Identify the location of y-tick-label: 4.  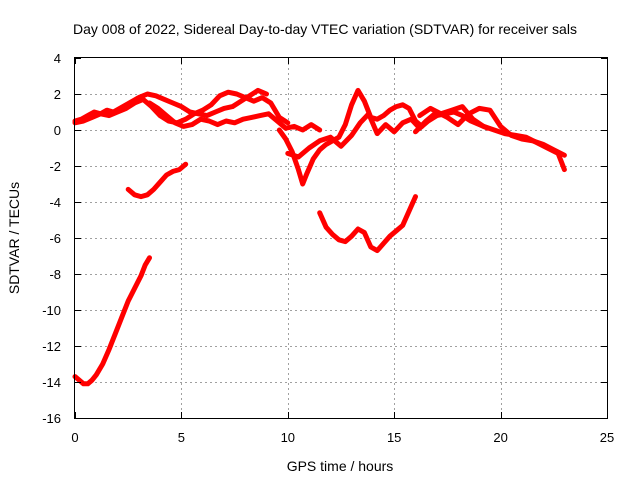
(57, 58).